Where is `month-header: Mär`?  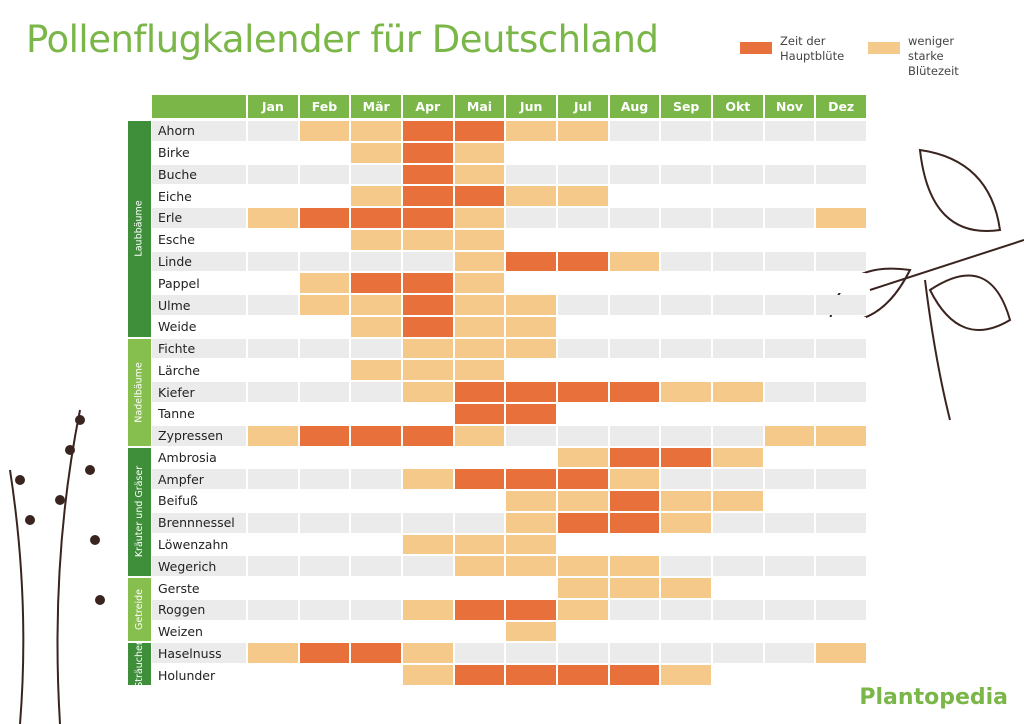 month-header: Mär is located at coordinates (376, 106).